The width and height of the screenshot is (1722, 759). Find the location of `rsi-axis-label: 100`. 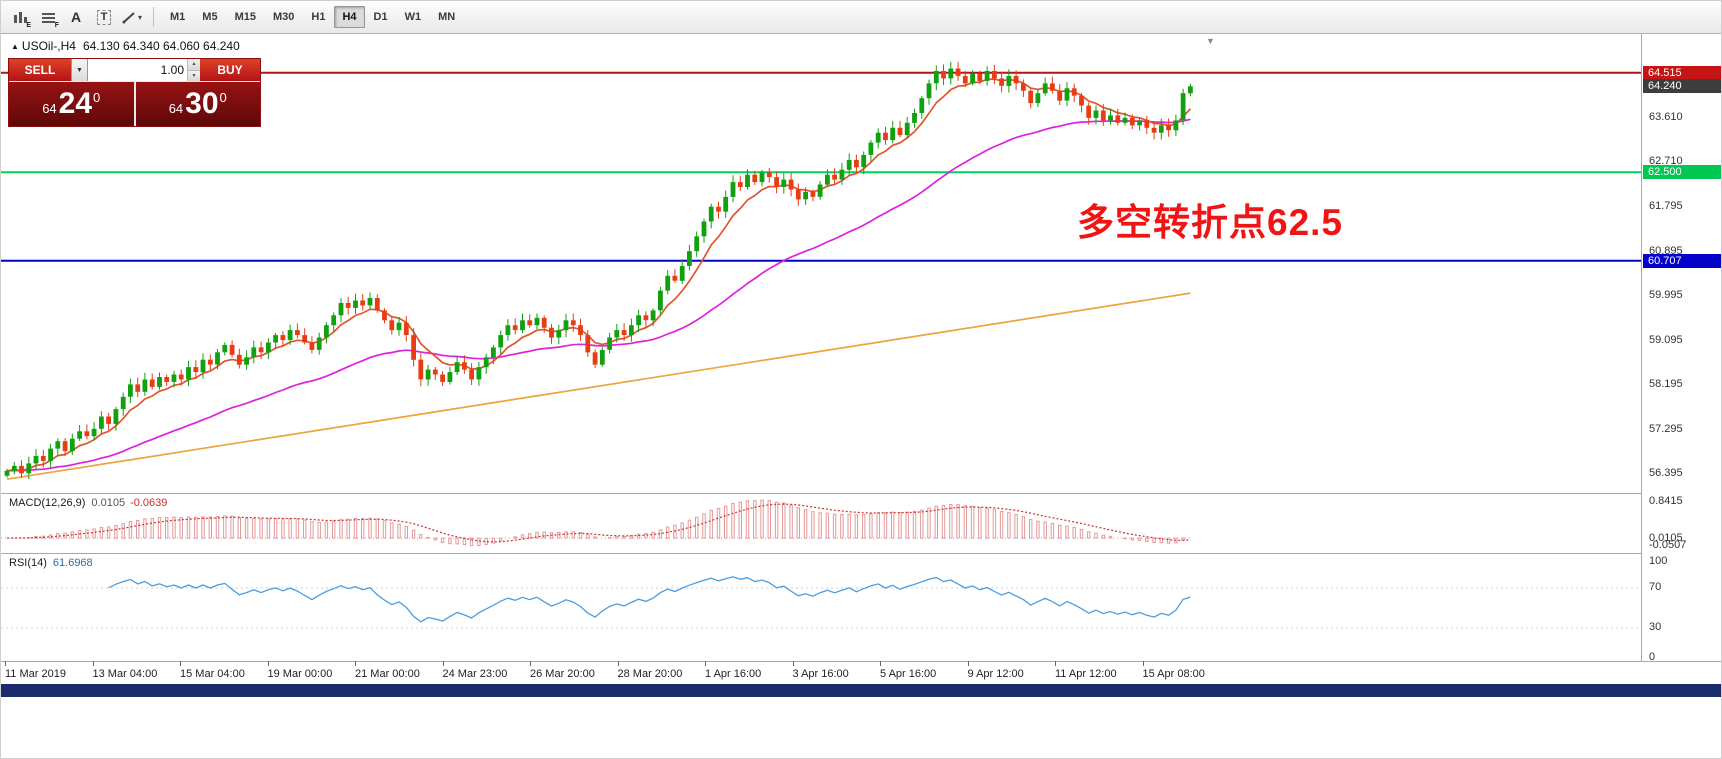

rsi-axis-label: 100 is located at coordinates (1658, 561).